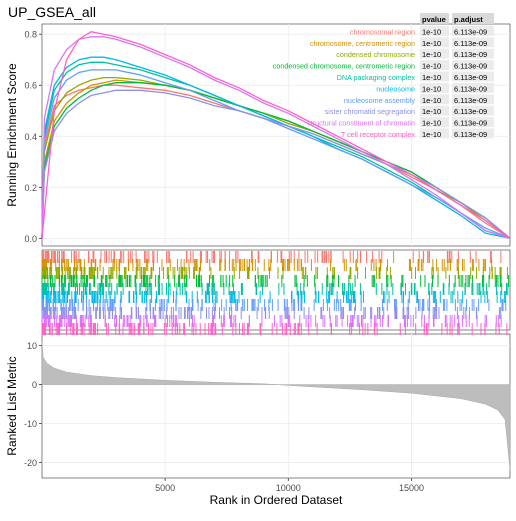  What do you see at coordinates (30, 463) in the screenshot?
I see `bottom-y-tick-label: -20` at bounding box center [30, 463].